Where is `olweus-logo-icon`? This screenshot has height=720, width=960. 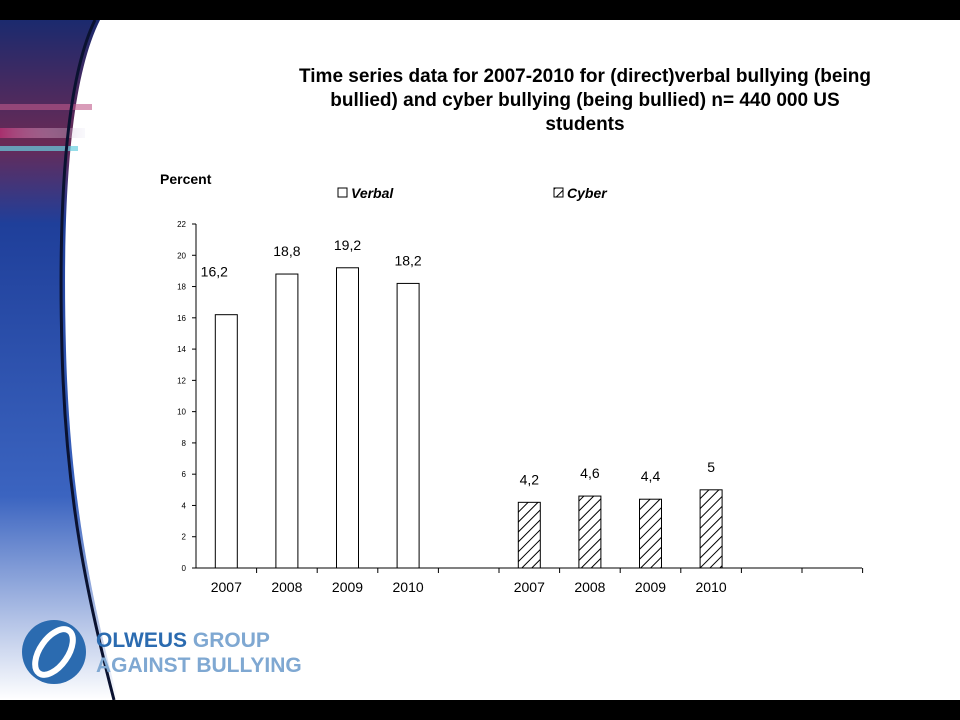 olweus-logo-icon is located at coordinates (54, 652).